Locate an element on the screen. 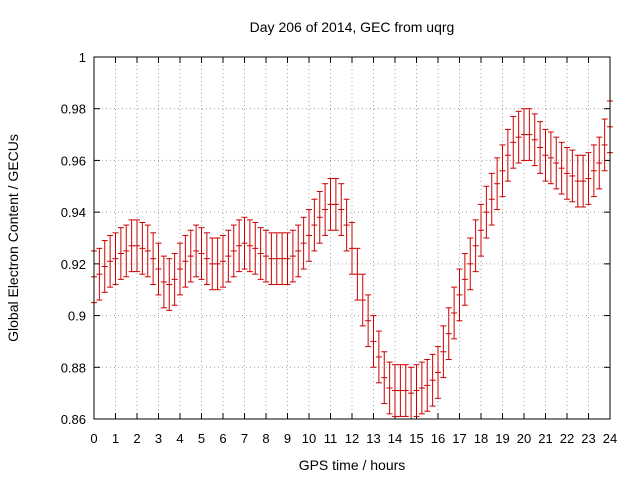 This screenshot has width=640, height=480. x-tick-label: 0 is located at coordinates (93, 438).